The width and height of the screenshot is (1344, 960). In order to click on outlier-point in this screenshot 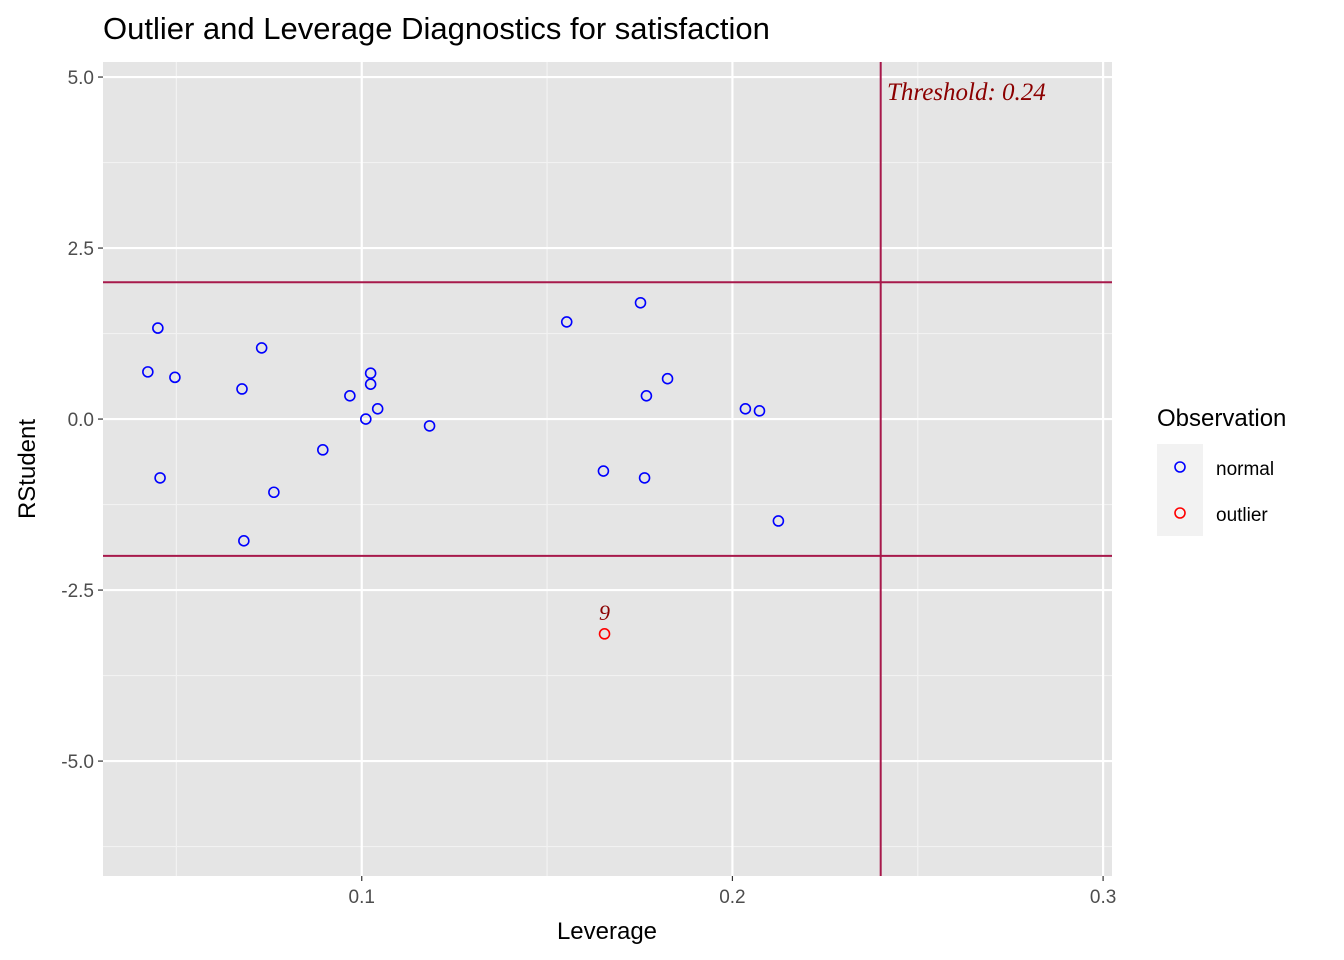, I will do `click(604, 634)`.